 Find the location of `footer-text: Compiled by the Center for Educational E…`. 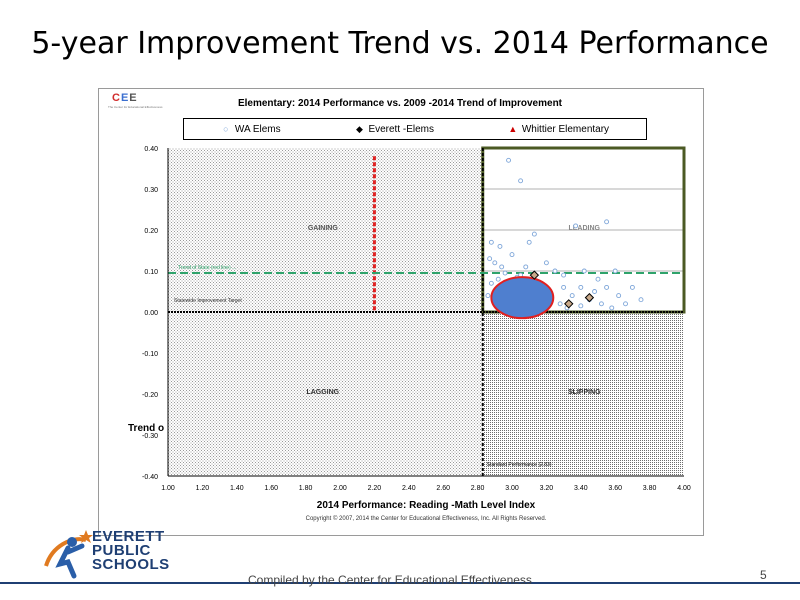

footer-text: Compiled by the Center for Educational E… is located at coordinates (390, 580).